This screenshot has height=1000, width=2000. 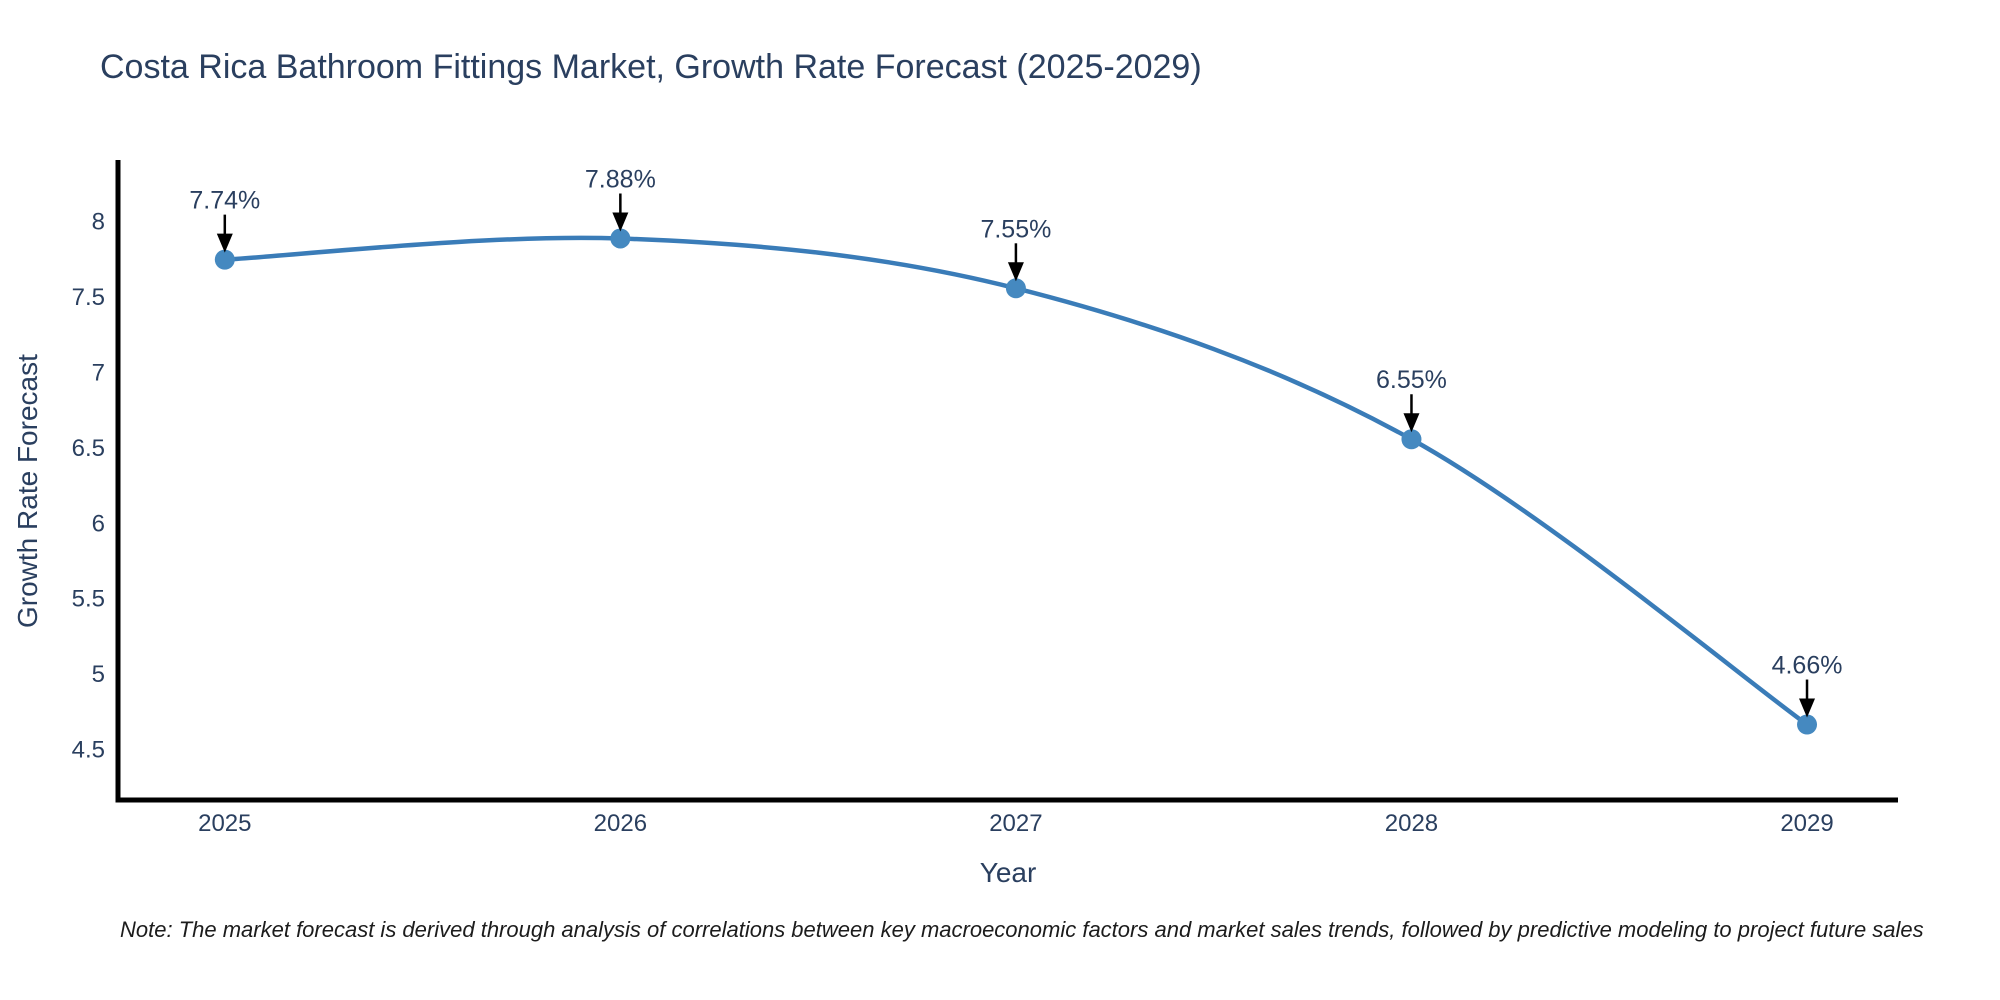 I want to click on x-tick-label: 2027, so click(x=1015, y=823).